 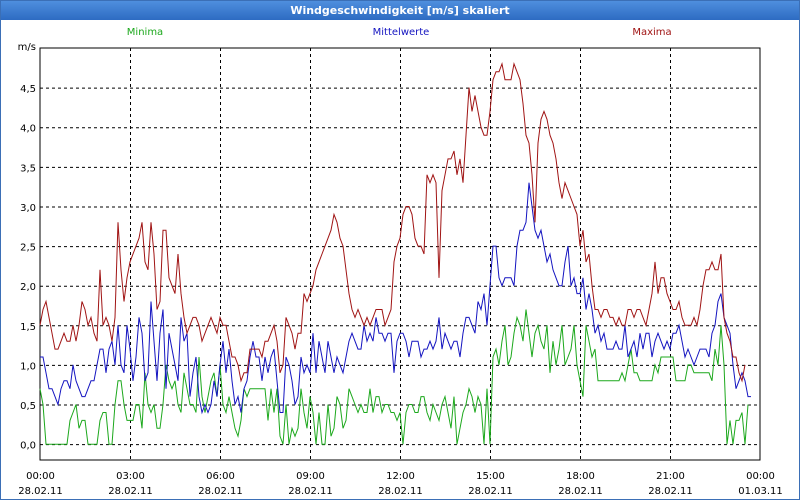 I want to click on y-tick-label: 3,0, so click(x=28, y=208).